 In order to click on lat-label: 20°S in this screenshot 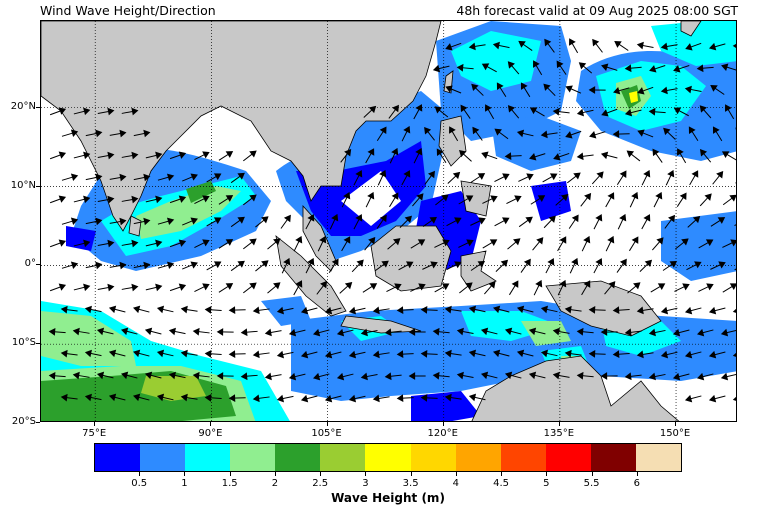, I will do `click(23, 421)`.